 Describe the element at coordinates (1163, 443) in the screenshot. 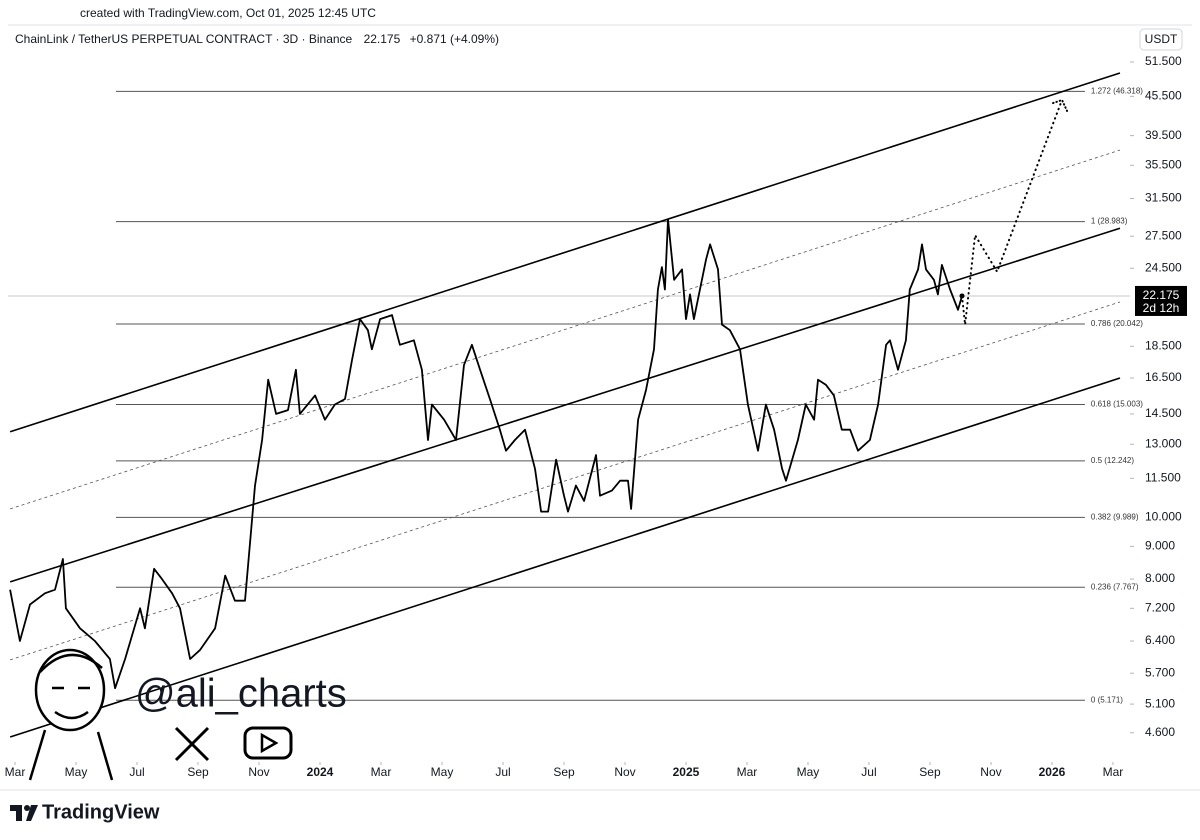

I see `y-tick-label: 13.000` at that location.